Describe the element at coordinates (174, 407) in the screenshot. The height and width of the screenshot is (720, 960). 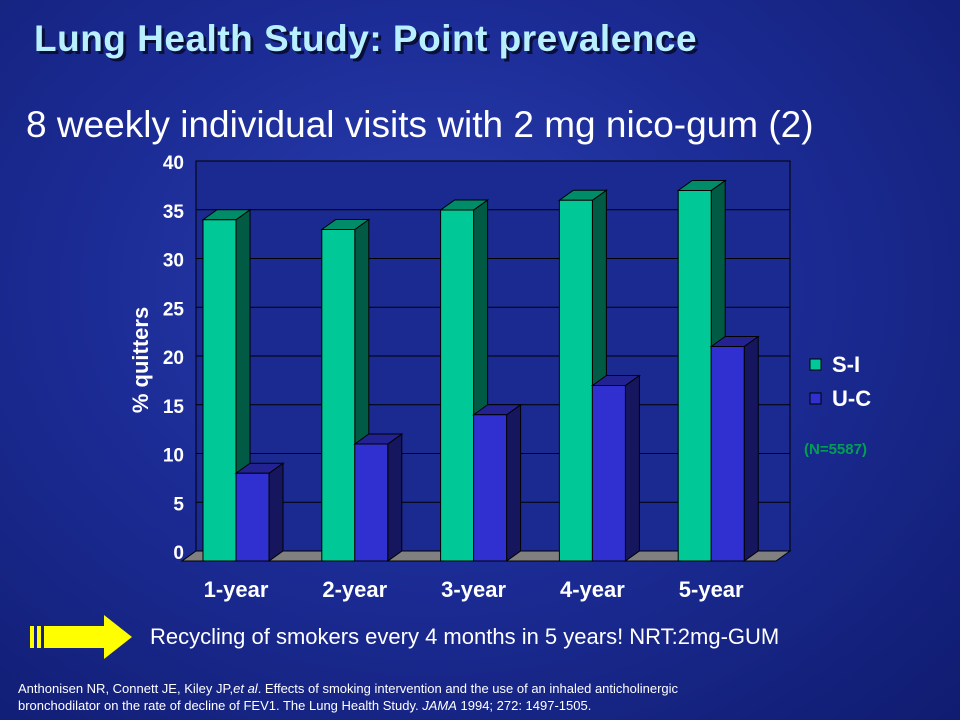
I see `y-tick-label: 15` at that location.